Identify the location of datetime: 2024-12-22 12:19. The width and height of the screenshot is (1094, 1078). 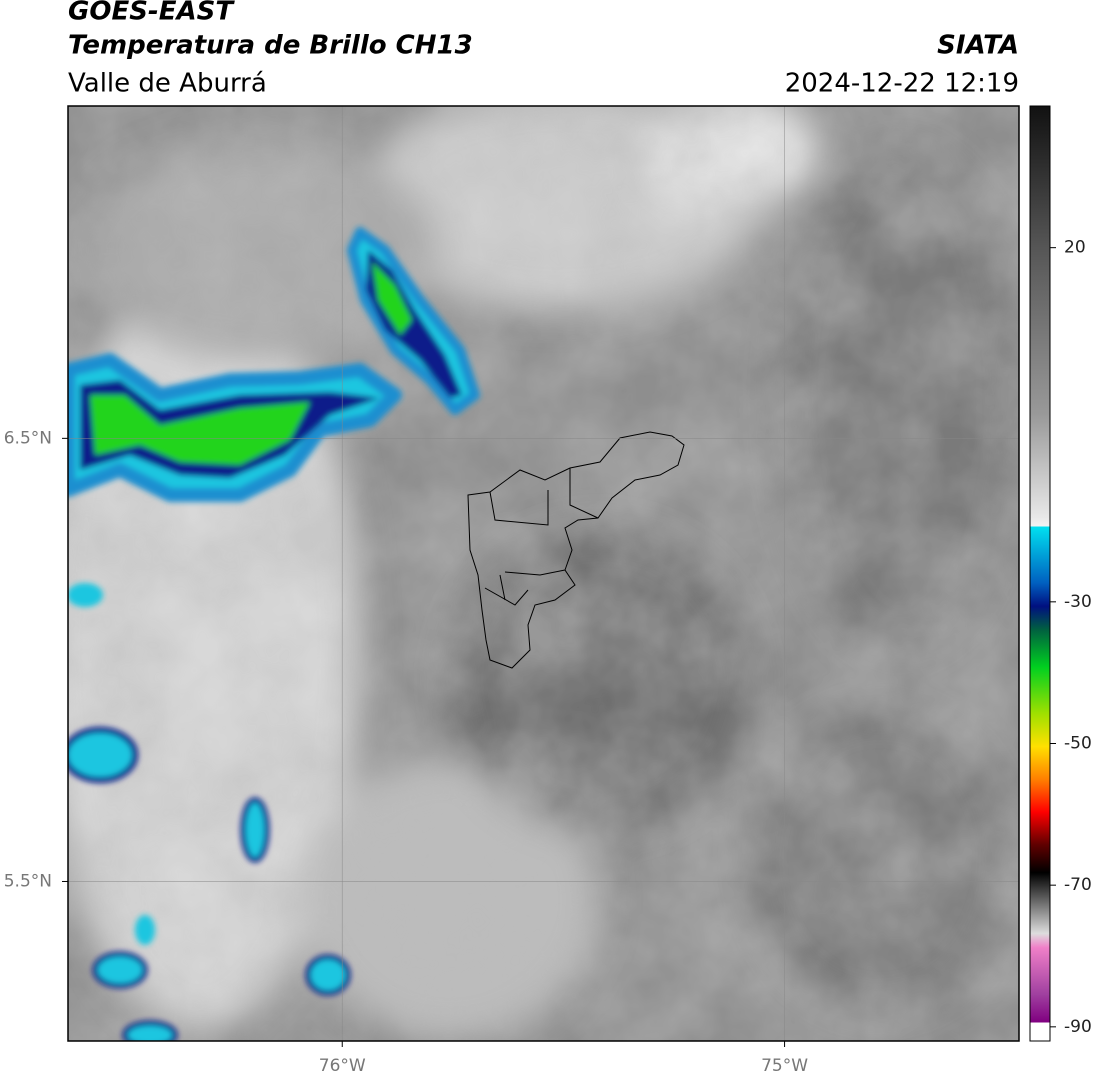
(902, 84).